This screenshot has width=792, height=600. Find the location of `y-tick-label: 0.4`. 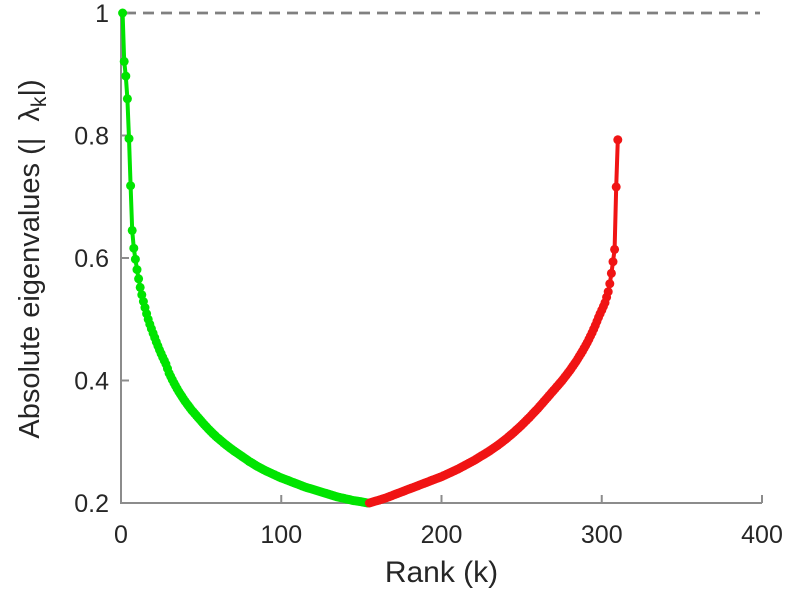

y-tick-label: 0.4 is located at coordinates (91, 382).